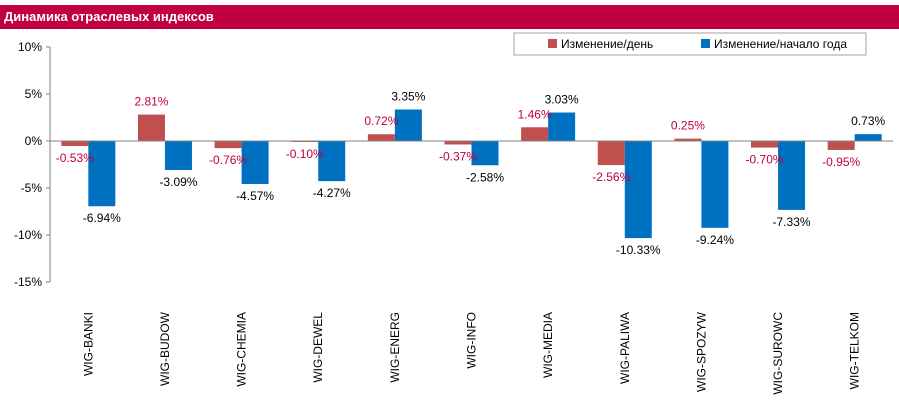  What do you see at coordinates (102, 218) in the screenshot?
I see `data-label-ytd: -6.94%` at bounding box center [102, 218].